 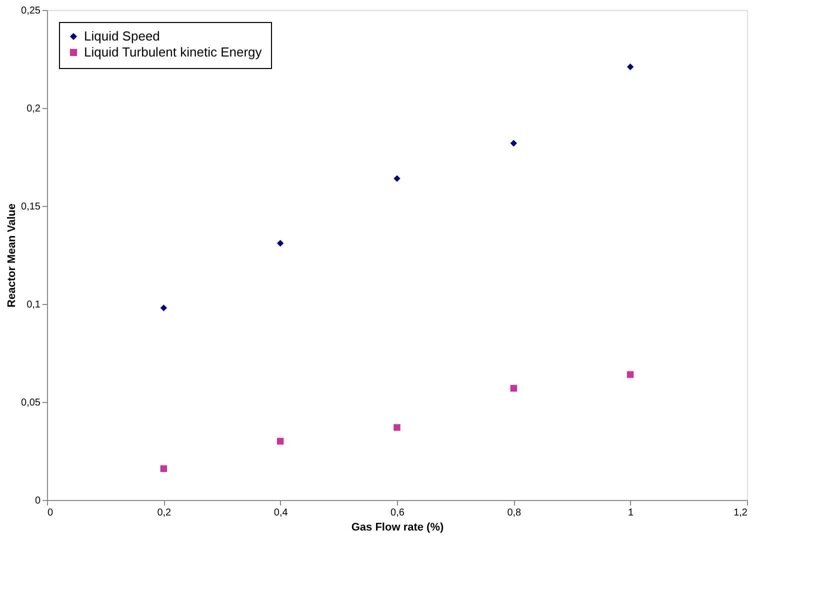 What do you see at coordinates (33, 109) in the screenshot?
I see `y-tick-label: 0,2` at bounding box center [33, 109].